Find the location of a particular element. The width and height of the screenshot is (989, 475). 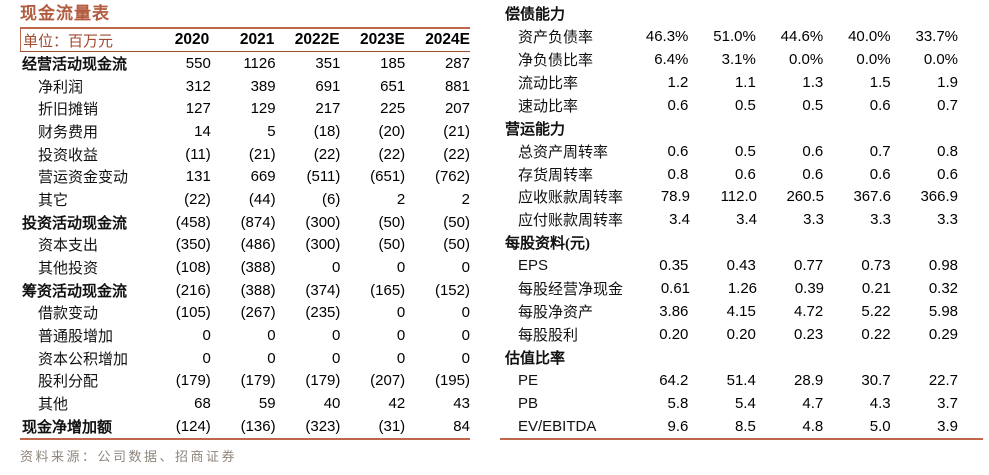

row-label: 其他投资 is located at coordinates (68, 269).